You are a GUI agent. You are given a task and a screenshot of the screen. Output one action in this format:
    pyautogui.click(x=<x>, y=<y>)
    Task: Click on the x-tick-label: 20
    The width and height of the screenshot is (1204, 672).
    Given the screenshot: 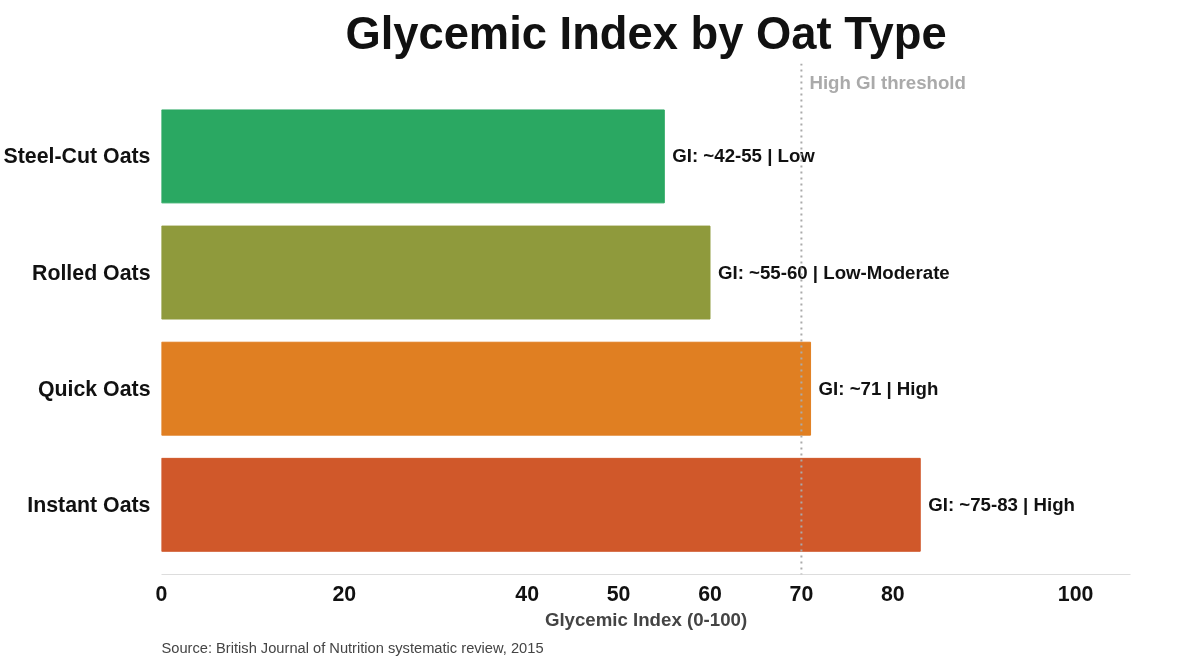 What is the action you would take?
    pyautogui.click(x=344, y=593)
    